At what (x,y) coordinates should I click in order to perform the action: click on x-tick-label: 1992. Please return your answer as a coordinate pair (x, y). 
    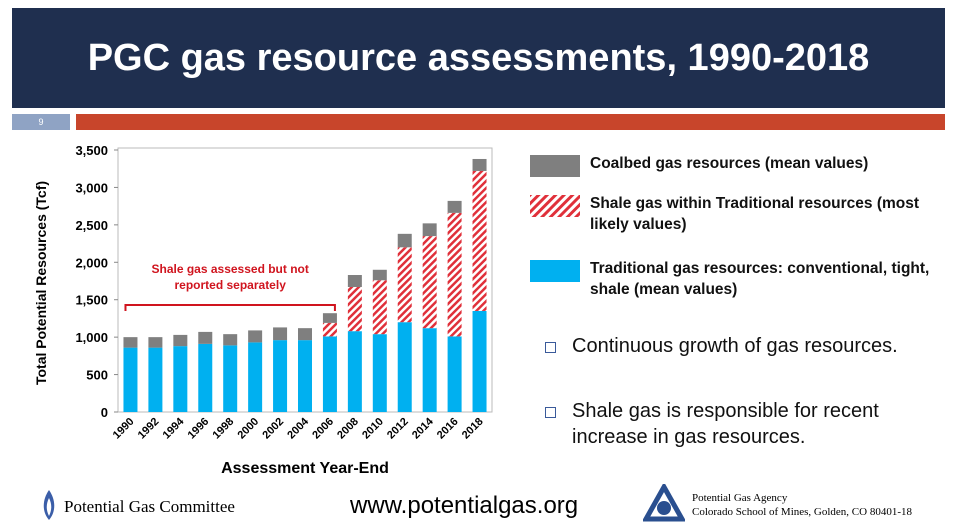
    Looking at the image, I should click on (149, 429).